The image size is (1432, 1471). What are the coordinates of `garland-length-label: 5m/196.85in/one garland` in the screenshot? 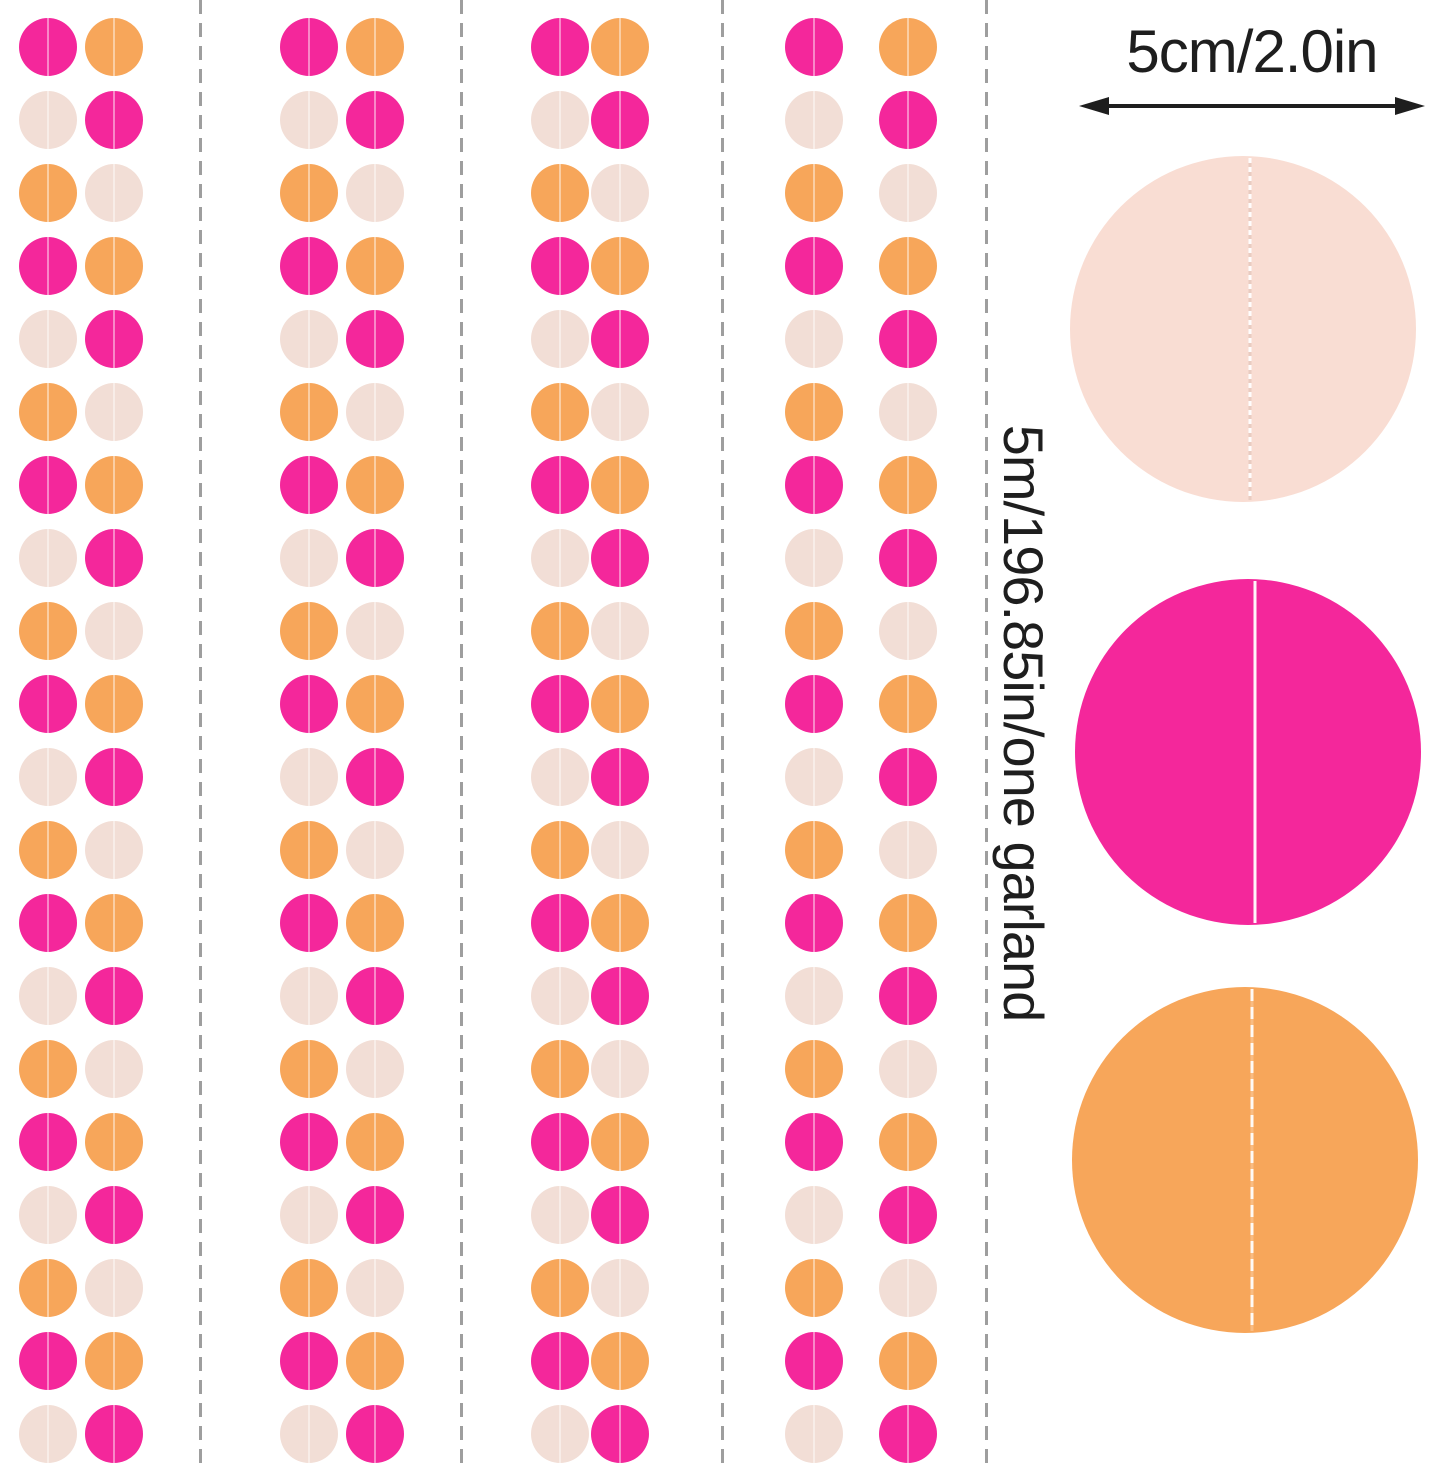 It's located at (1024, 723).